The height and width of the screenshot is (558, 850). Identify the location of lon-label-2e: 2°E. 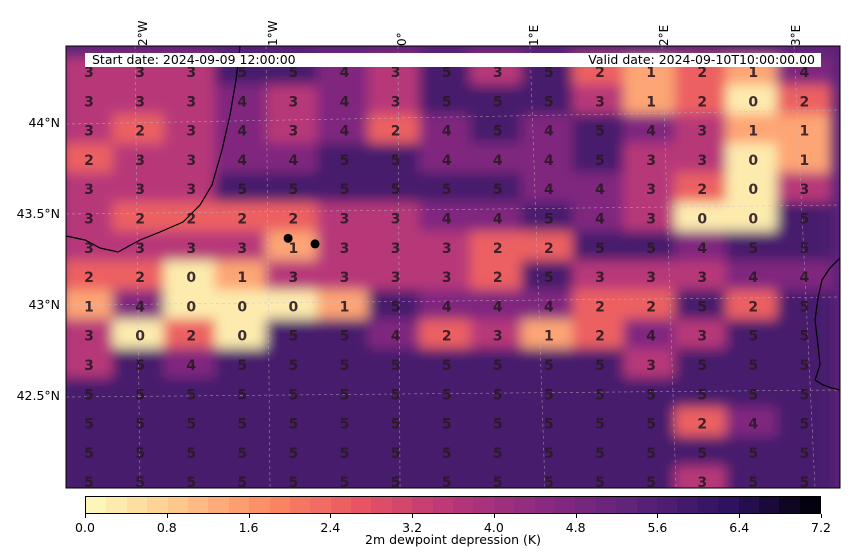
(664, 35).